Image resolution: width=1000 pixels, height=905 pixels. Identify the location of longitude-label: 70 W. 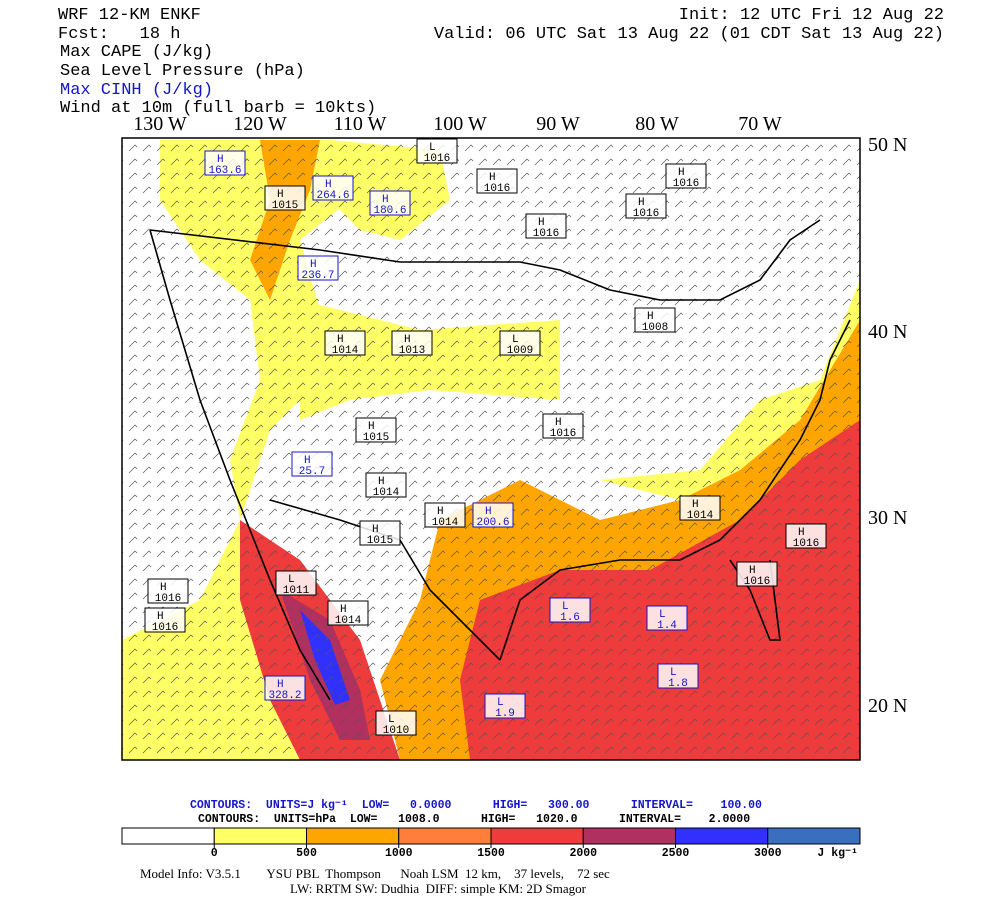
(760, 124).